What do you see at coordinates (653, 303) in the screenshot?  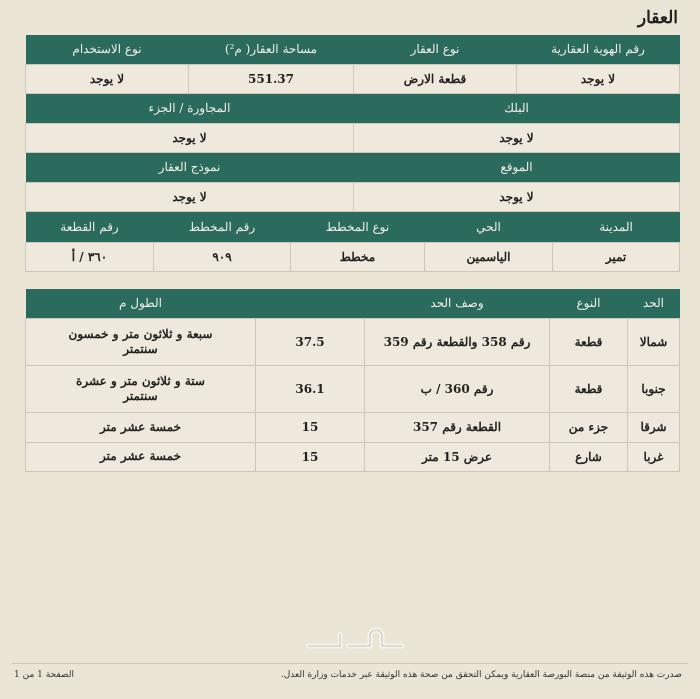 I see `header-cell: الحد` at bounding box center [653, 303].